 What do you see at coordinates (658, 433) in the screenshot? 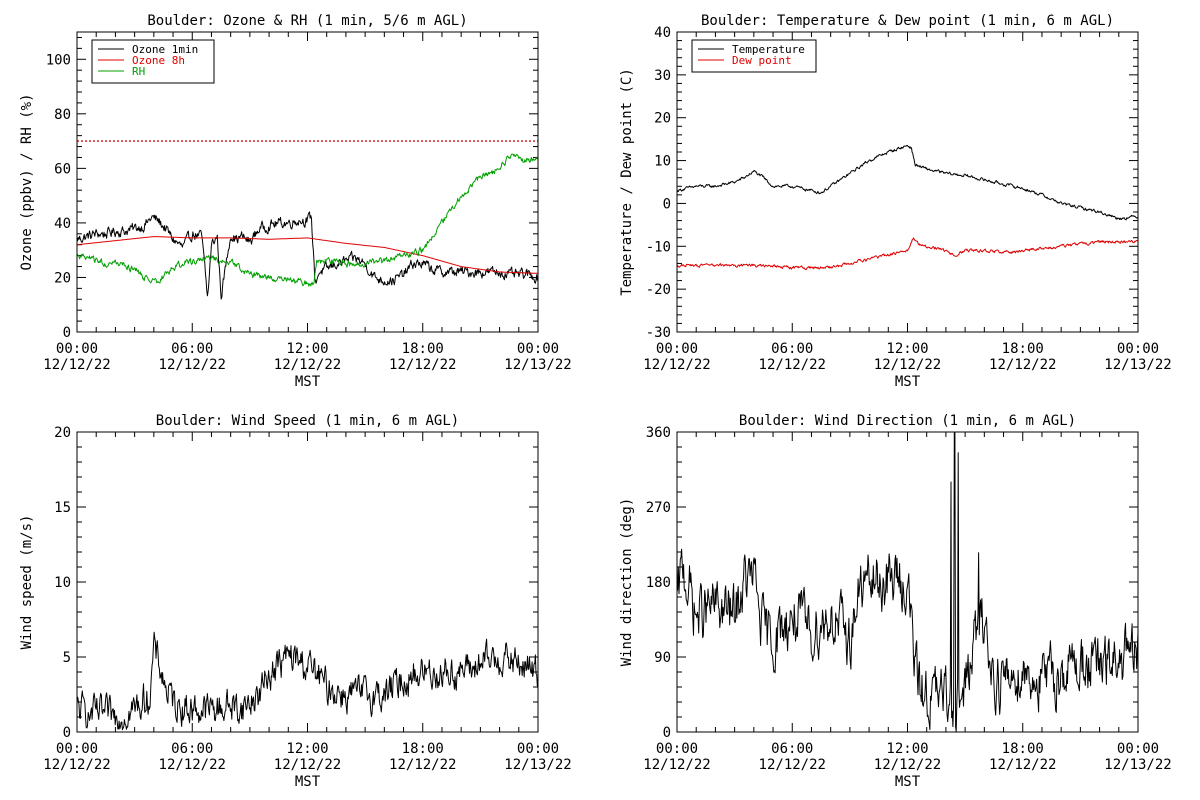
I see `y-tick-label: 360` at bounding box center [658, 433].